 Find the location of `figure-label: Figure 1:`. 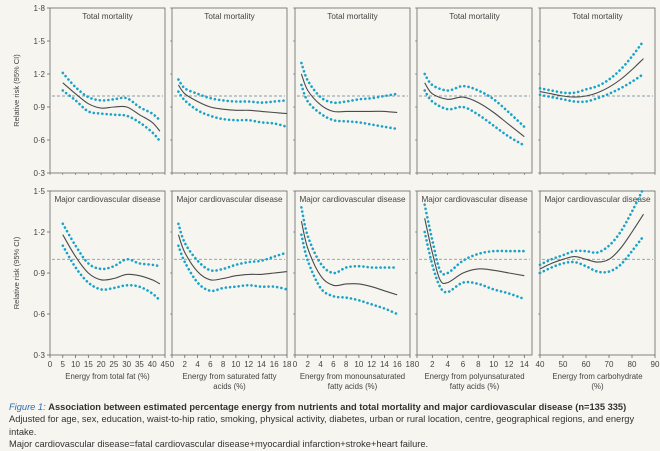

figure-label: Figure 1: is located at coordinates (27, 407).